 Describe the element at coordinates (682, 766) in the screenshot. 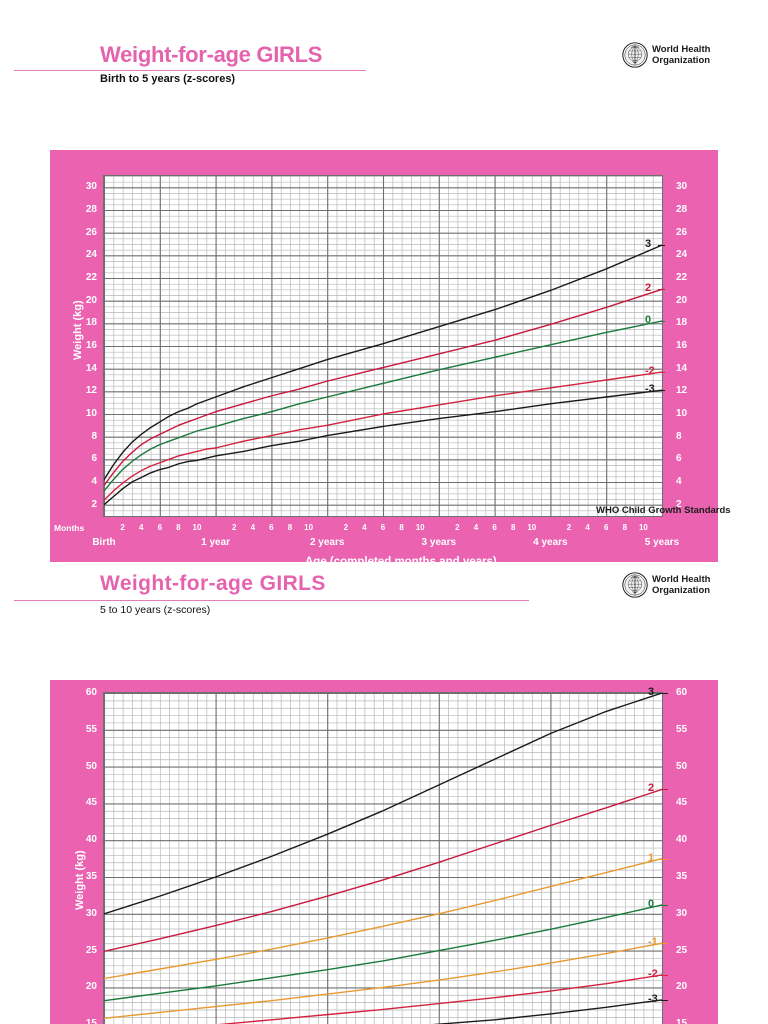

I see `y-axis-tick-right-50: 50` at that location.